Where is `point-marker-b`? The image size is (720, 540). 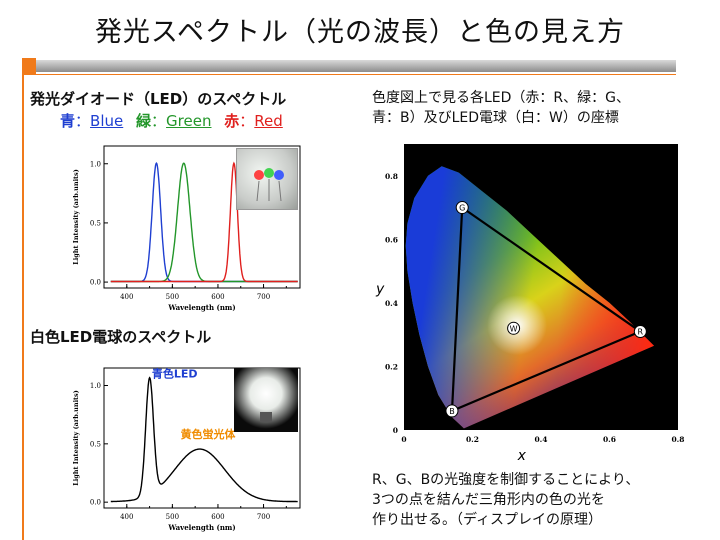
point-marker-b is located at coordinates (452, 411).